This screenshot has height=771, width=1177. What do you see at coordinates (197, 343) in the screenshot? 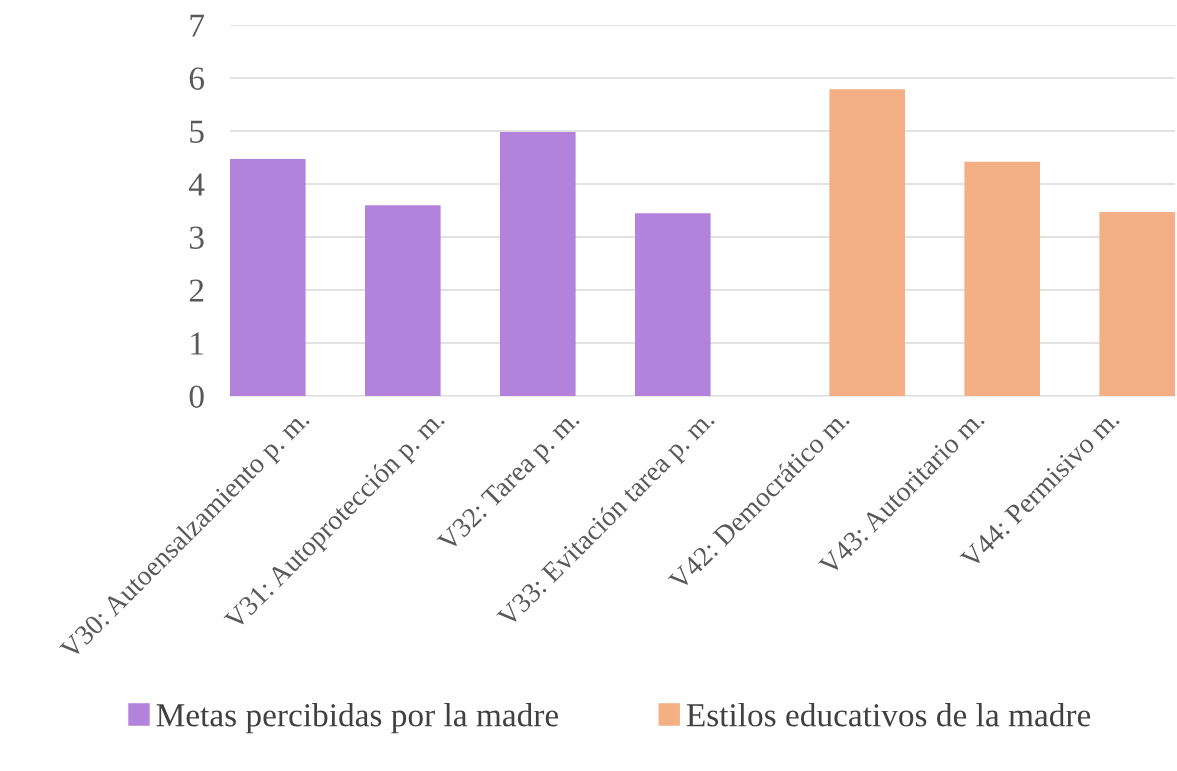
I see `y-tick-label: 1` at bounding box center [197, 343].